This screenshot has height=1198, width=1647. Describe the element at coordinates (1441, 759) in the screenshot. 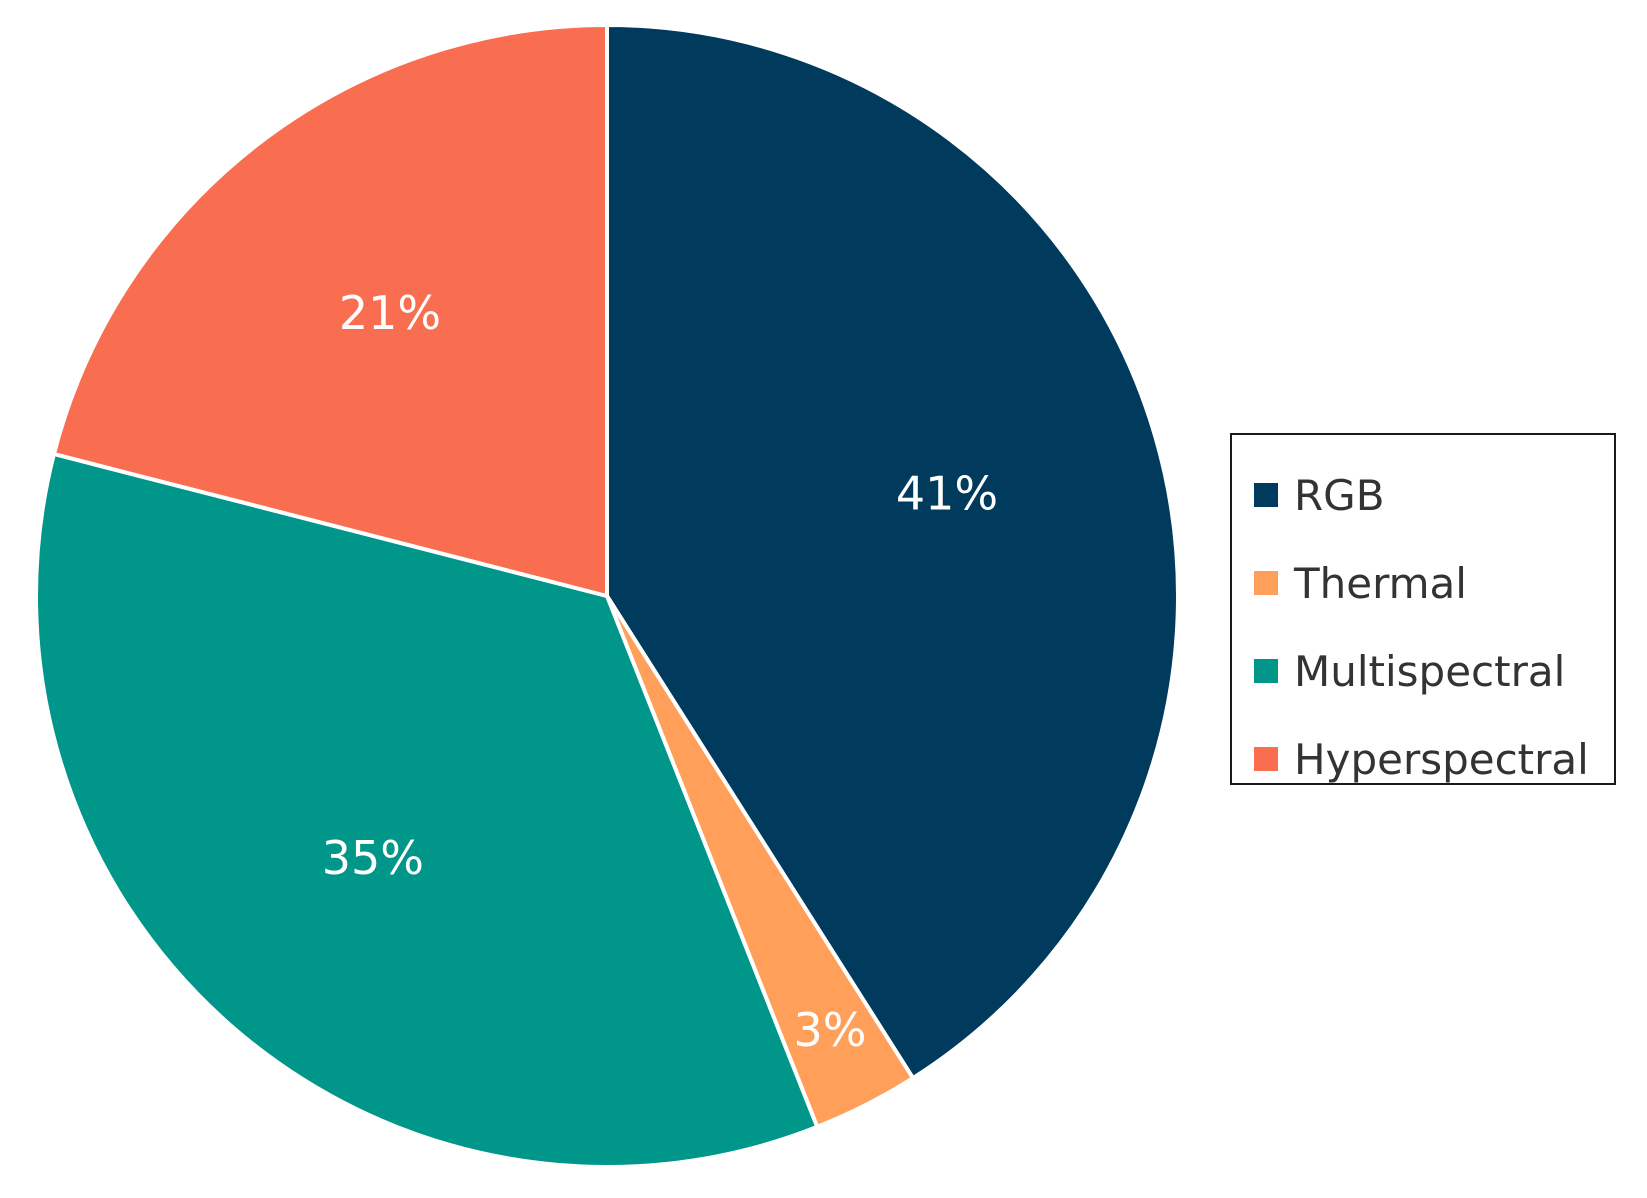

I see `legend-label-hyperspectral: Hyperspectral` at that location.